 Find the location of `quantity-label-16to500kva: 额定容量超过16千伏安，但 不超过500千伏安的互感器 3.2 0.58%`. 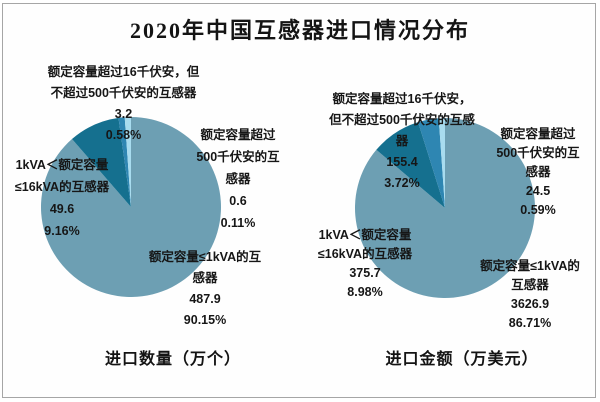

quantity-label-16to500kva: 额定容量超过16千伏安，但 不超过500千伏安的互感器 3.2 0.58% is located at coordinates (123, 104).